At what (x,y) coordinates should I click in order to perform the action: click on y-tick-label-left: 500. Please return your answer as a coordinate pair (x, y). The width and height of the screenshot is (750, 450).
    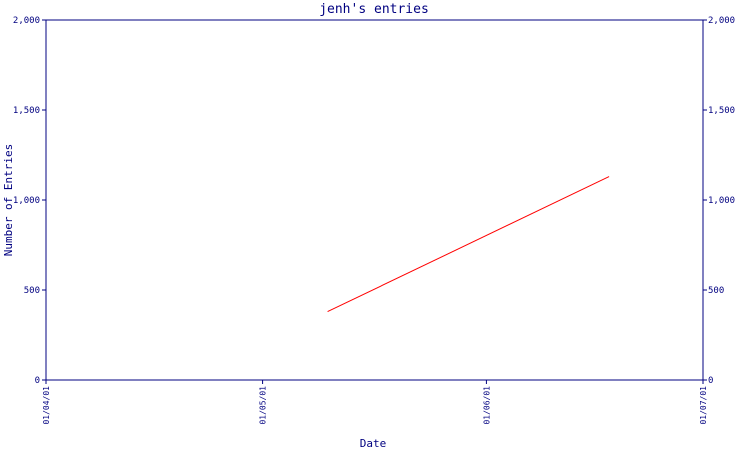
    Looking at the image, I should click on (32, 291).